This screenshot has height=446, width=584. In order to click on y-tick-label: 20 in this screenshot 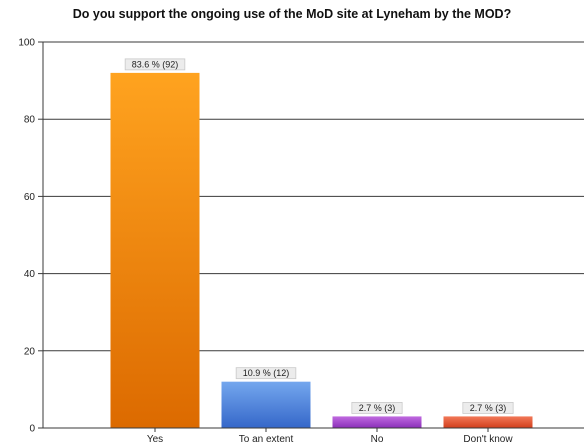, I will do `click(30, 351)`.